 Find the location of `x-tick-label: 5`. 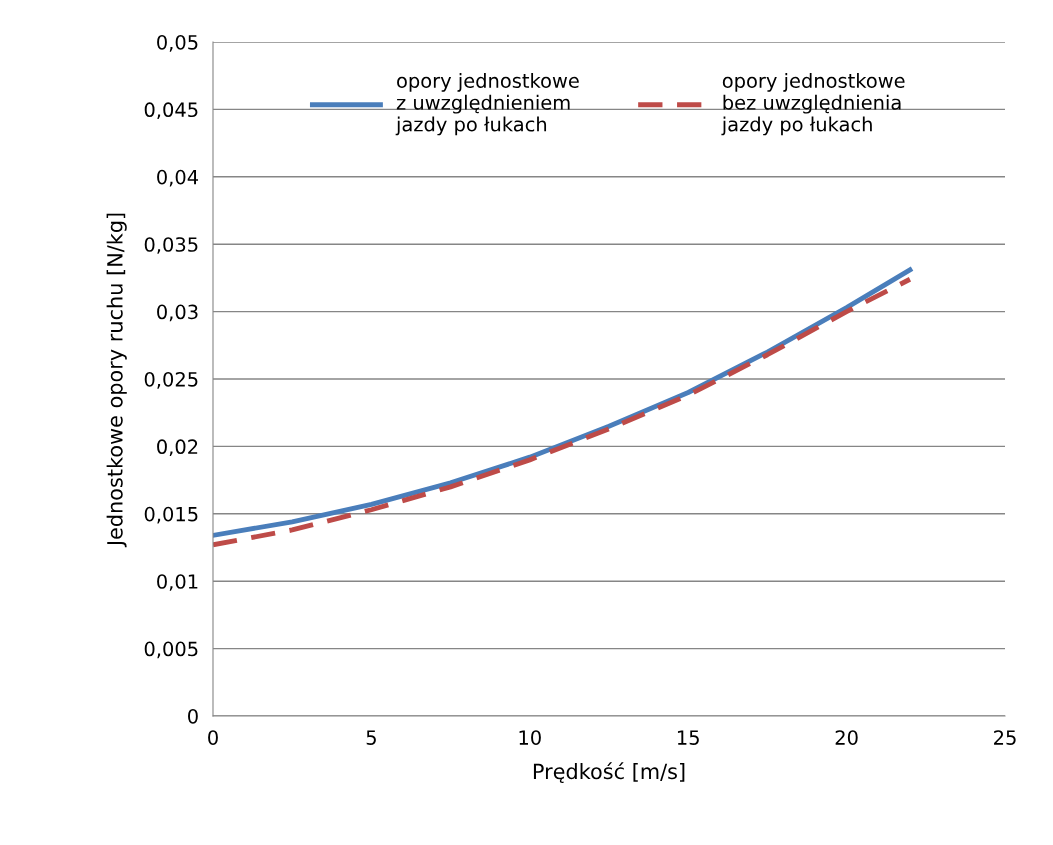

x-tick-label: 5 is located at coordinates (371, 737).